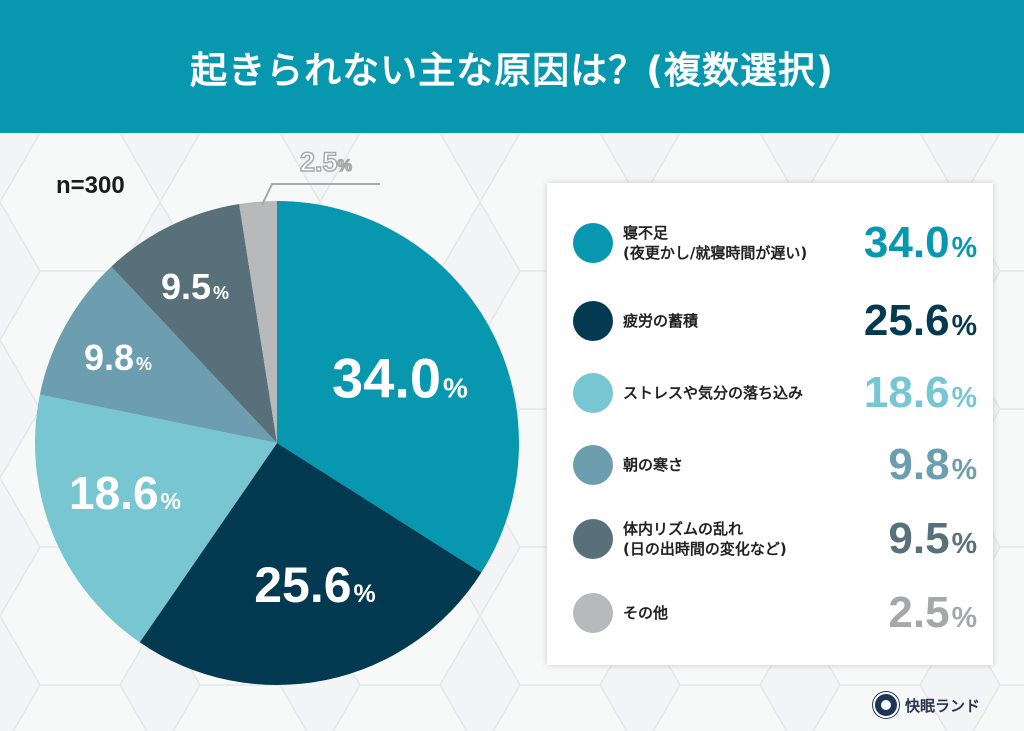  I want to click on legend-item: ストレスや気分の落ち込み 18.6%, so click(770, 393).